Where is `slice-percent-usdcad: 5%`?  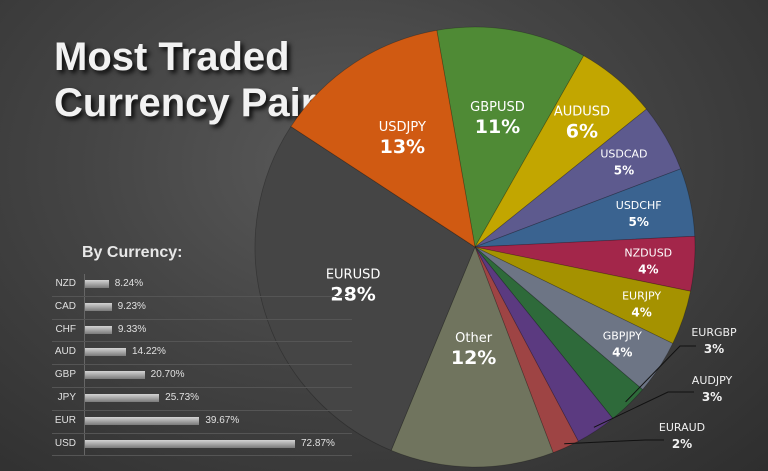 slice-percent-usdcad: 5% is located at coordinates (624, 171).